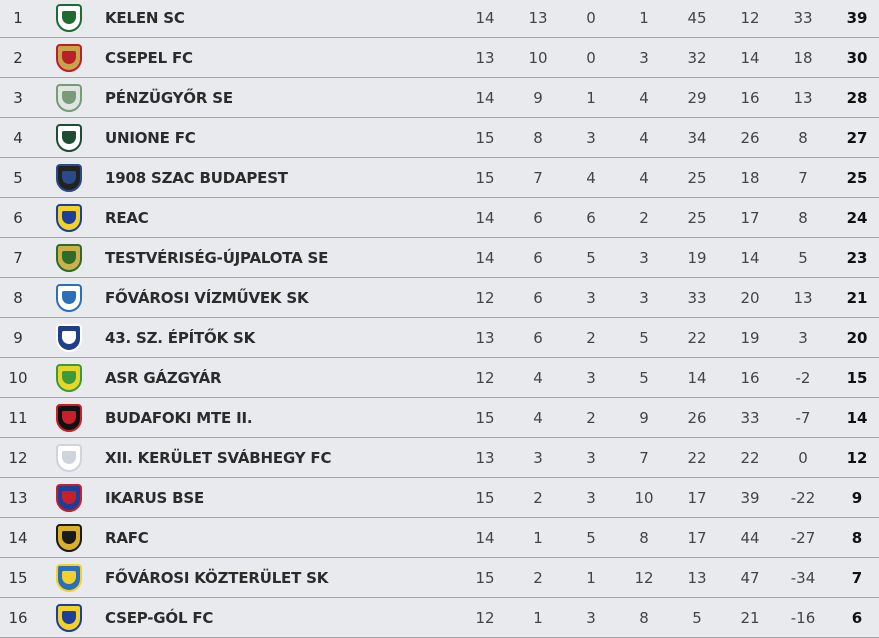 The image size is (879, 638). Describe the element at coordinates (145, 18) in the screenshot. I see `team-name: KELEN SC` at that location.